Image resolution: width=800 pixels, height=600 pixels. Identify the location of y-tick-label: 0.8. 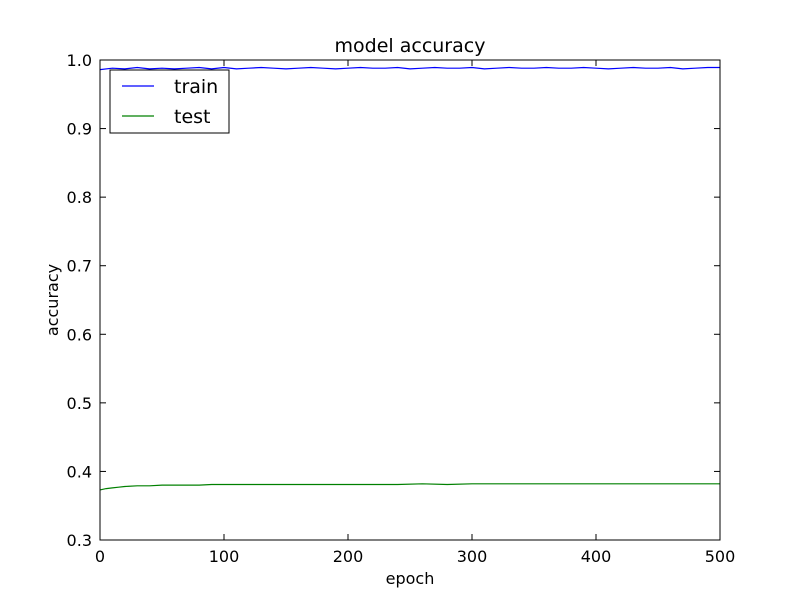
(79, 197).